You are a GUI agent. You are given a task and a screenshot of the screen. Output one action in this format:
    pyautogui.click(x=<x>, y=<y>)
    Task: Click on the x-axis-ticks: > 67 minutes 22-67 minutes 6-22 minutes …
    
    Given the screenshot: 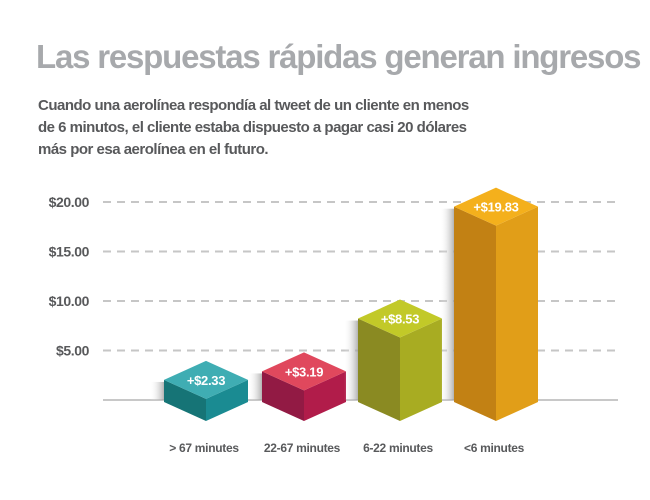 What is the action you would take?
    pyautogui.click(x=347, y=448)
    